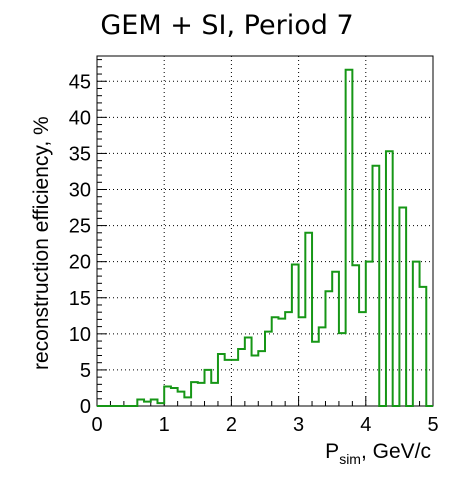 Image resolution: width=468 pixels, height=478 pixels. Describe the element at coordinates (164, 425) in the screenshot. I see `x-tick-label: 1` at that location.